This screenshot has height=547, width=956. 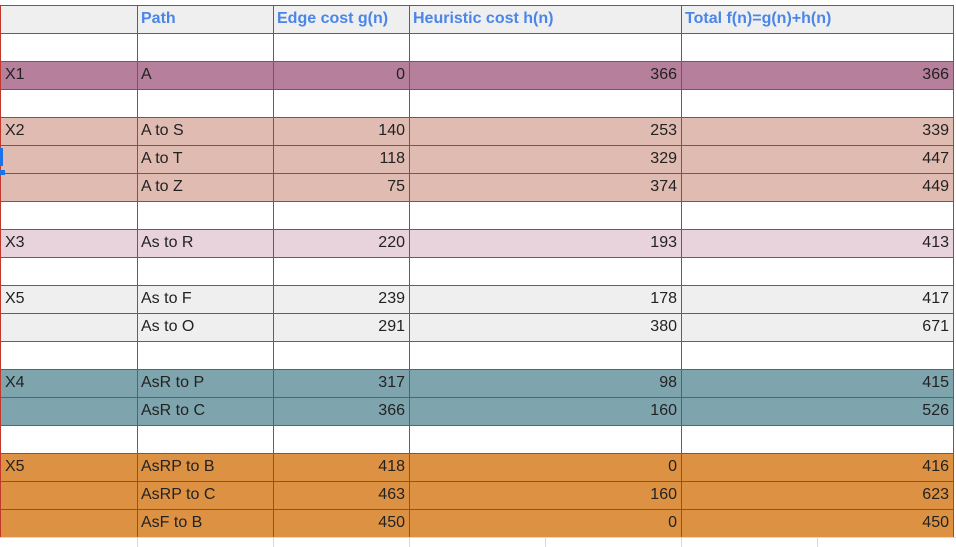 I want to click on heuristic-cost-cell: 380, so click(x=663, y=326).